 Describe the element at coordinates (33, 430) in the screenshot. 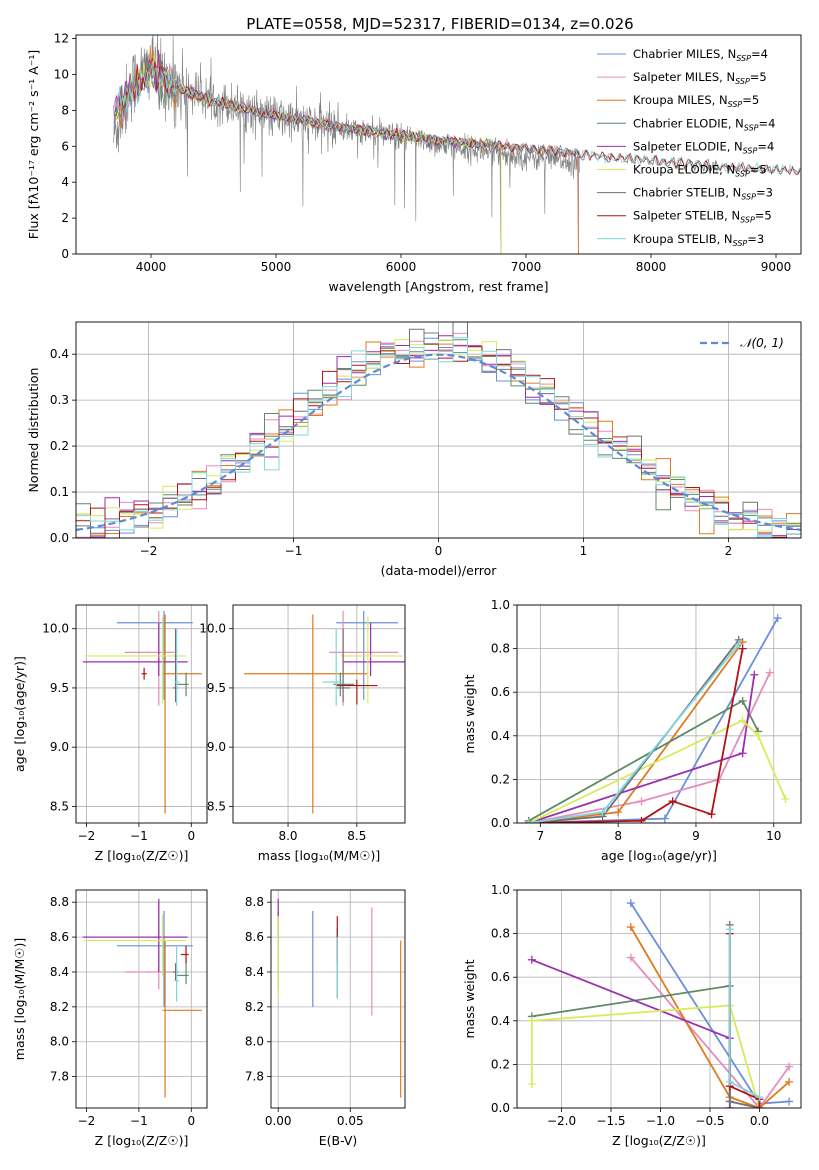

I see `y-axis-label: Normed distribution` at that location.